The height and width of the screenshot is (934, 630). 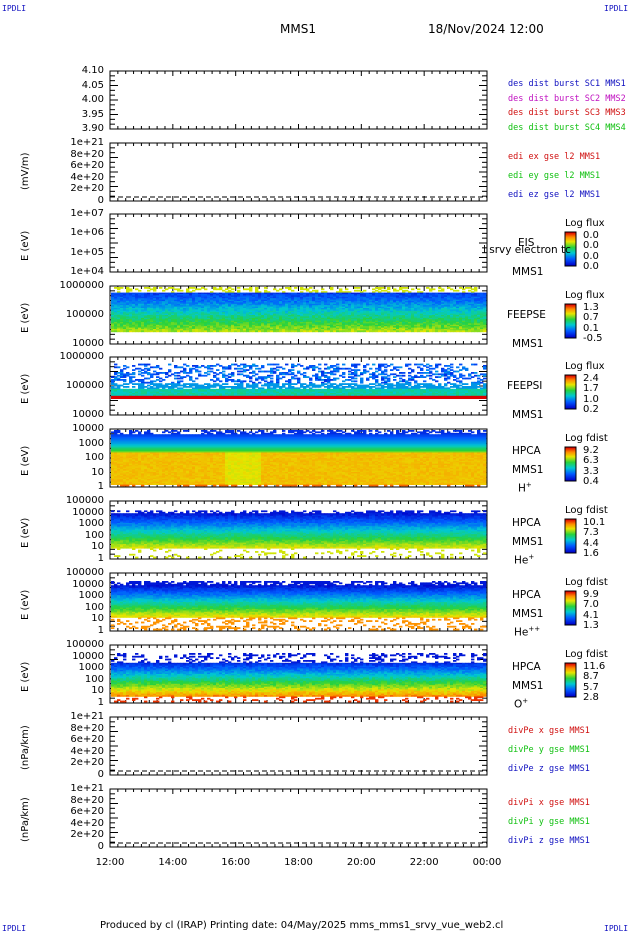 I want to click on colorbar-tick: 0.7, so click(x=591, y=317).